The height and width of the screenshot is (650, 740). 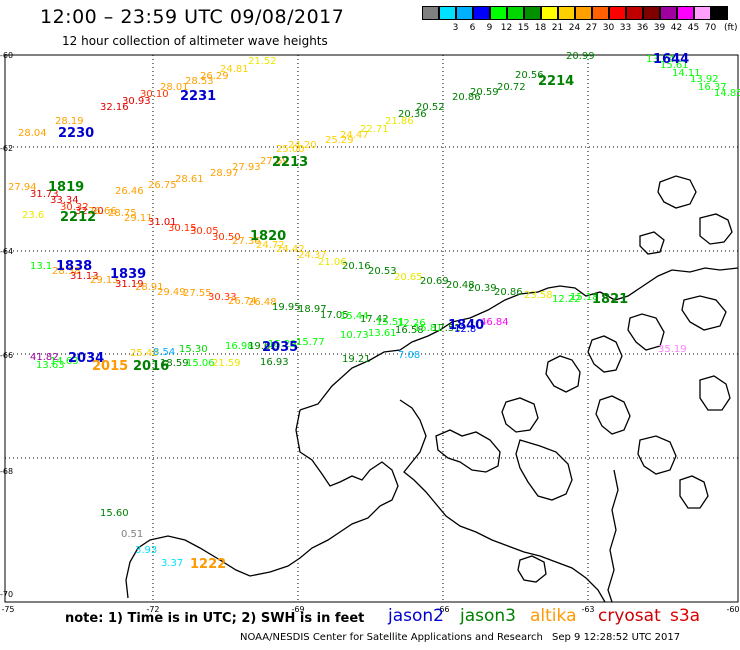 I want to click on swh-observation: 20.65, so click(x=408, y=277).